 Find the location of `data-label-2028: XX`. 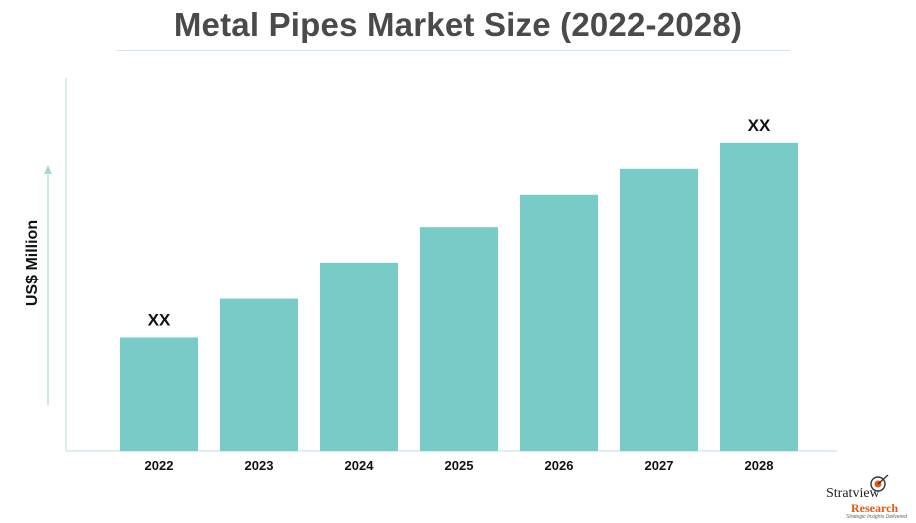

data-label-2028: XX is located at coordinates (759, 125).